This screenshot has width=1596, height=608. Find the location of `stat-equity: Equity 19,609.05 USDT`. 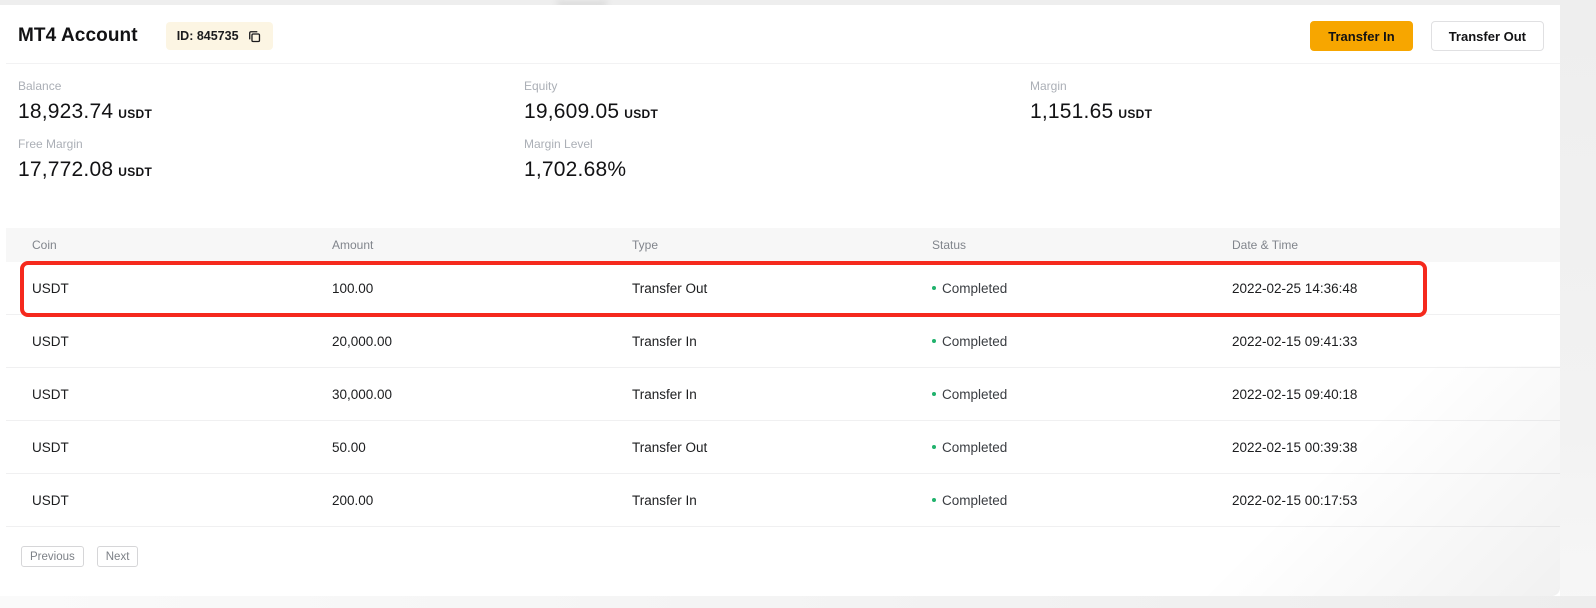

stat-equity: Equity 19,609.05 USDT is located at coordinates (764, 101).